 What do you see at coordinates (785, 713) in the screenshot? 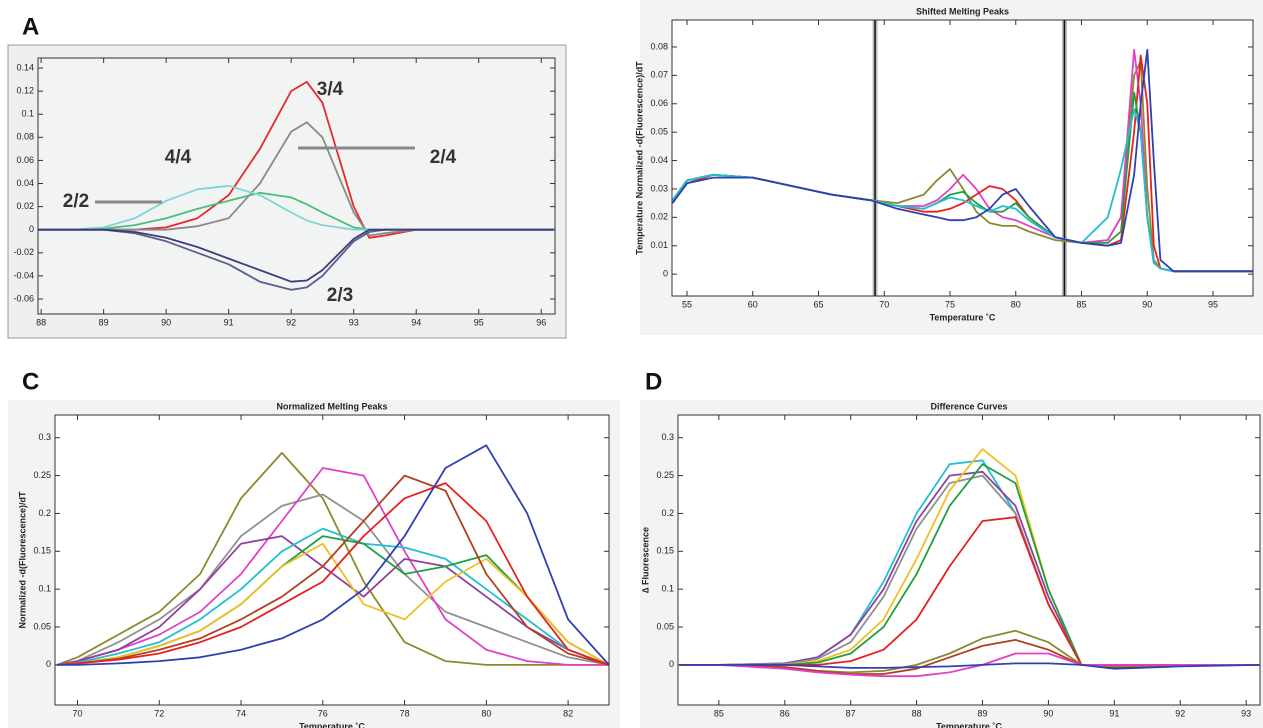
I see `x-tick-label: 86` at bounding box center [785, 713].